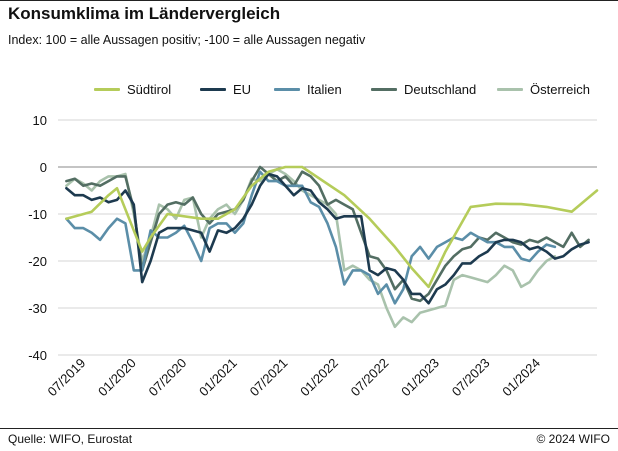 Image resolution: width=618 pixels, height=451 pixels. I want to click on legend-item-oesterreich: Österreich, so click(543, 89).